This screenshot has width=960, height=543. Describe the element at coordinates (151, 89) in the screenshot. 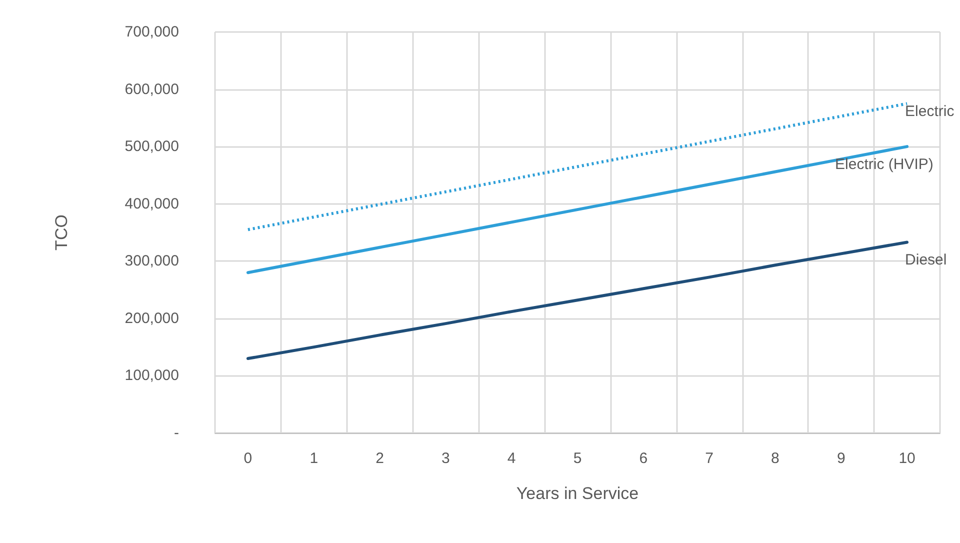

I see `y-tick-label: 600,000` at that location.